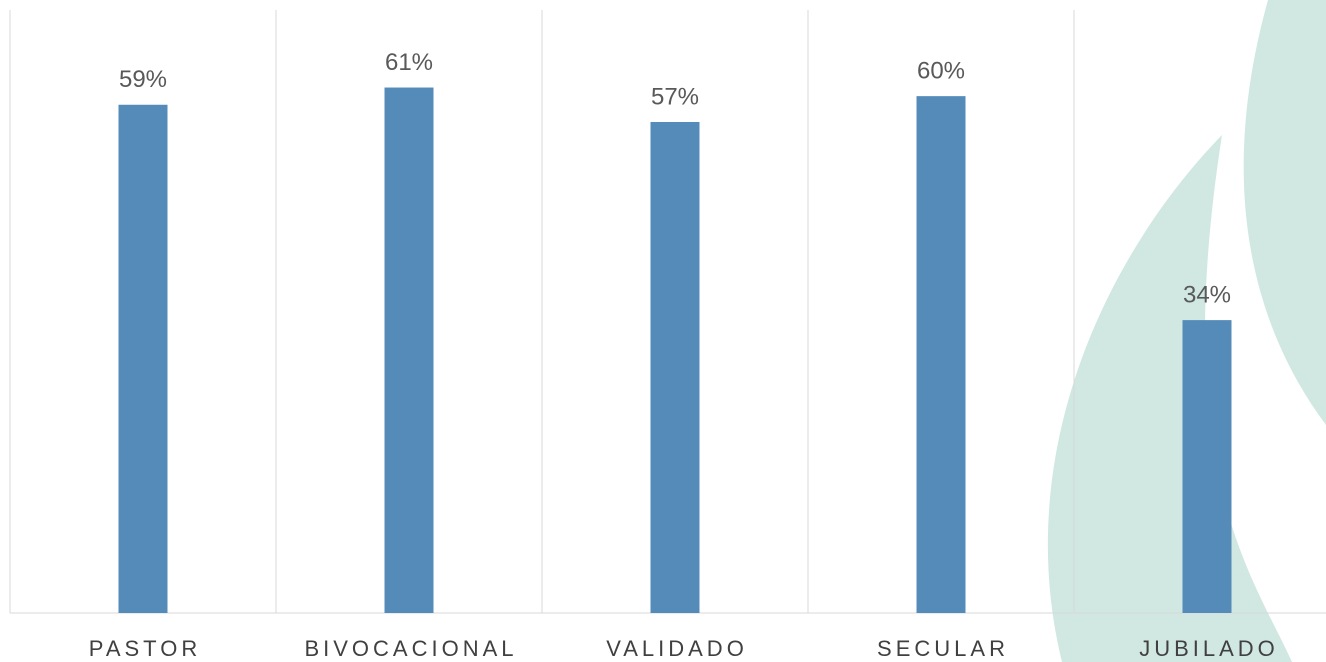  I want to click on x-tick-label: JUBILADO, so click(1209, 648).